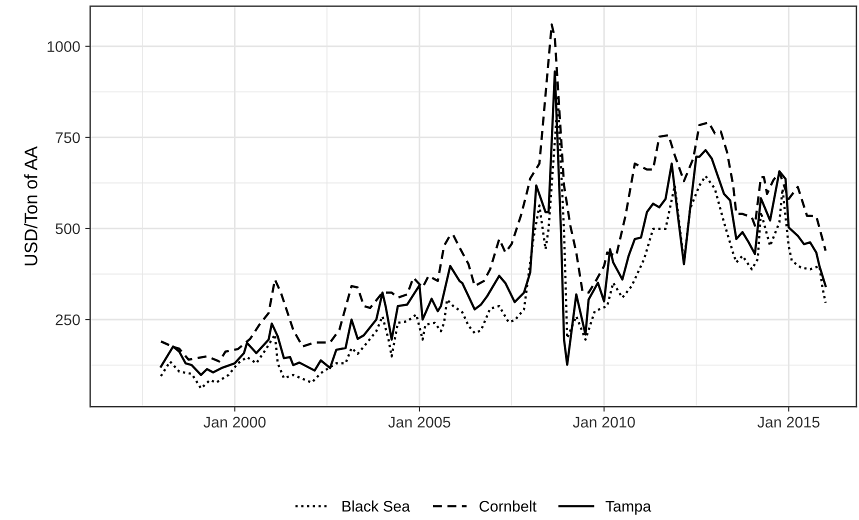  I want to click on legend-label: Black Sea, so click(376, 506).